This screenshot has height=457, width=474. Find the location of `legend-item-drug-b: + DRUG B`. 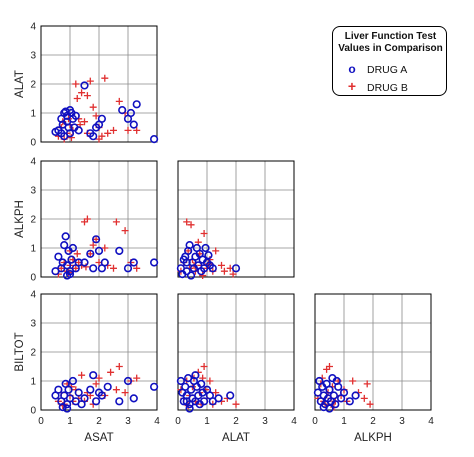

legend-item-drug-b: + DRUG B is located at coordinates (375, 86).